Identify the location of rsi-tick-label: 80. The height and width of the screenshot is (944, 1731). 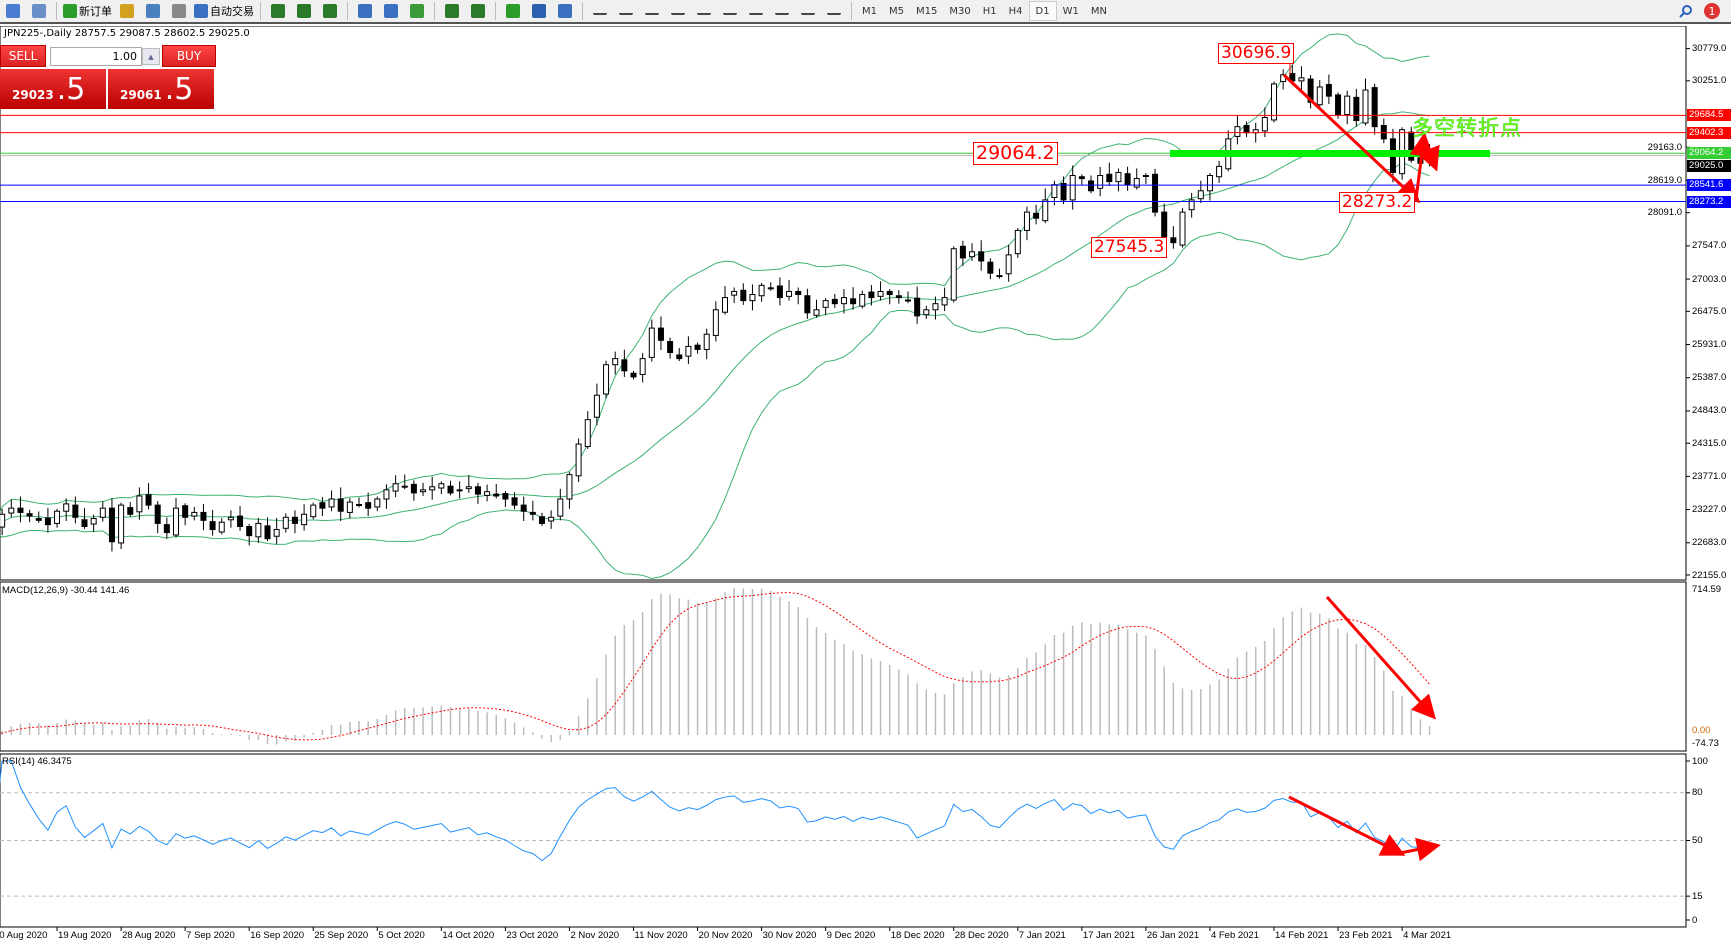
(1697, 793).